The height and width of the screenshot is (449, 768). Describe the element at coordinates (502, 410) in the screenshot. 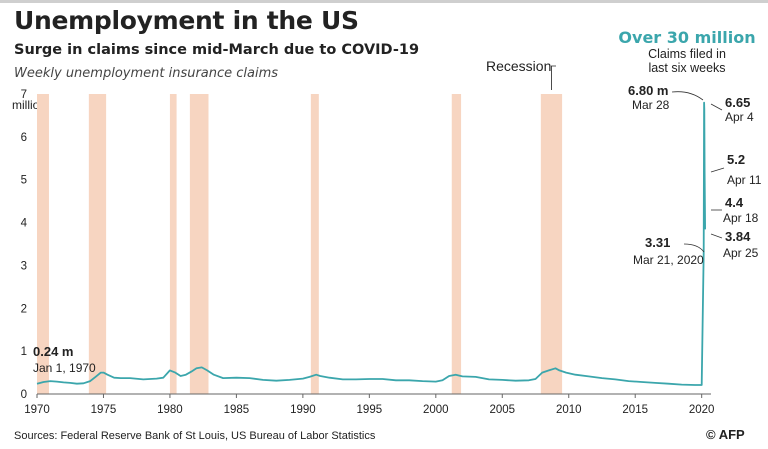

I see `x-tick-label: 2005` at that location.